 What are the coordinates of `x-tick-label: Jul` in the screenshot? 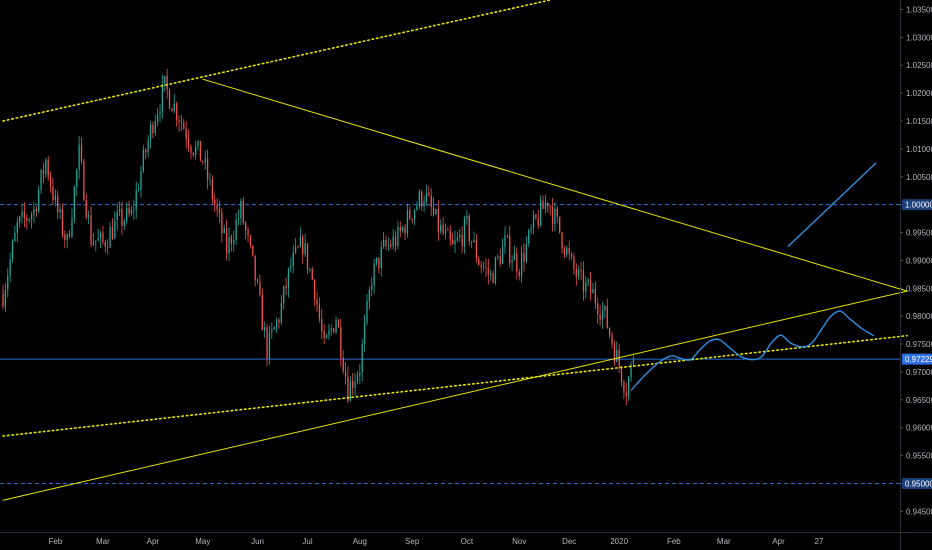 It's located at (307, 541).